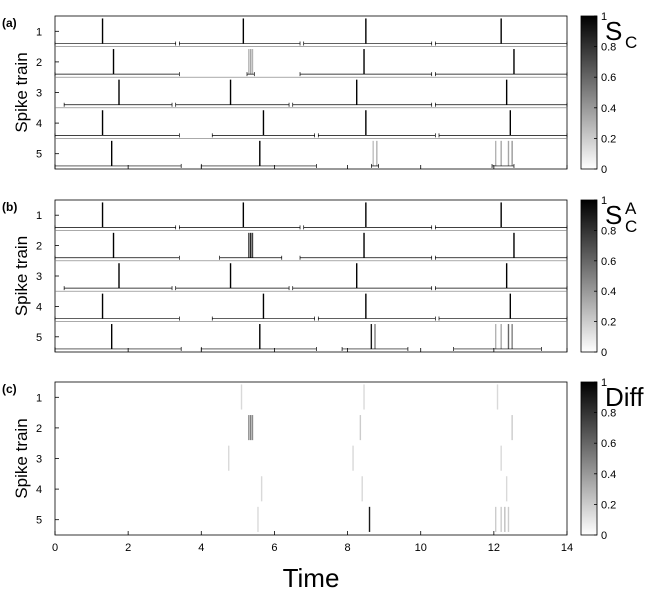 This screenshot has height=595, width=664. Describe the element at coordinates (9, 23) in the screenshot. I see `panel-label: (a)` at that location.